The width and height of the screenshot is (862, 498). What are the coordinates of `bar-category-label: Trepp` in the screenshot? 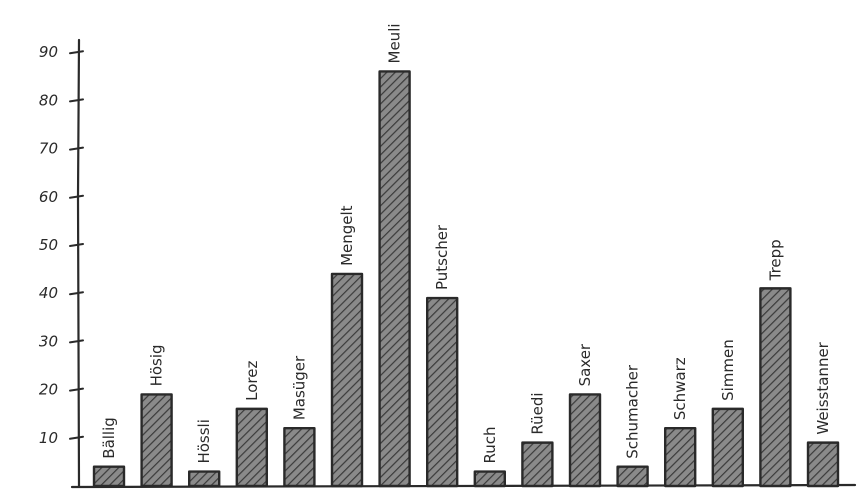 It's located at (775, 260).